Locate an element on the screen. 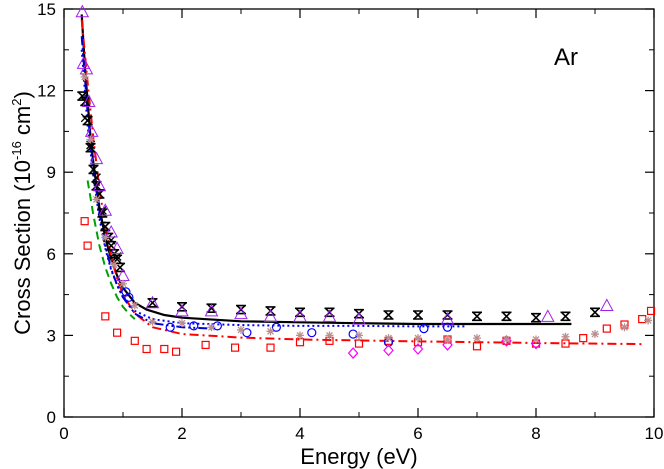  y-tick-label: 3 is located at coordinates (51, 335).